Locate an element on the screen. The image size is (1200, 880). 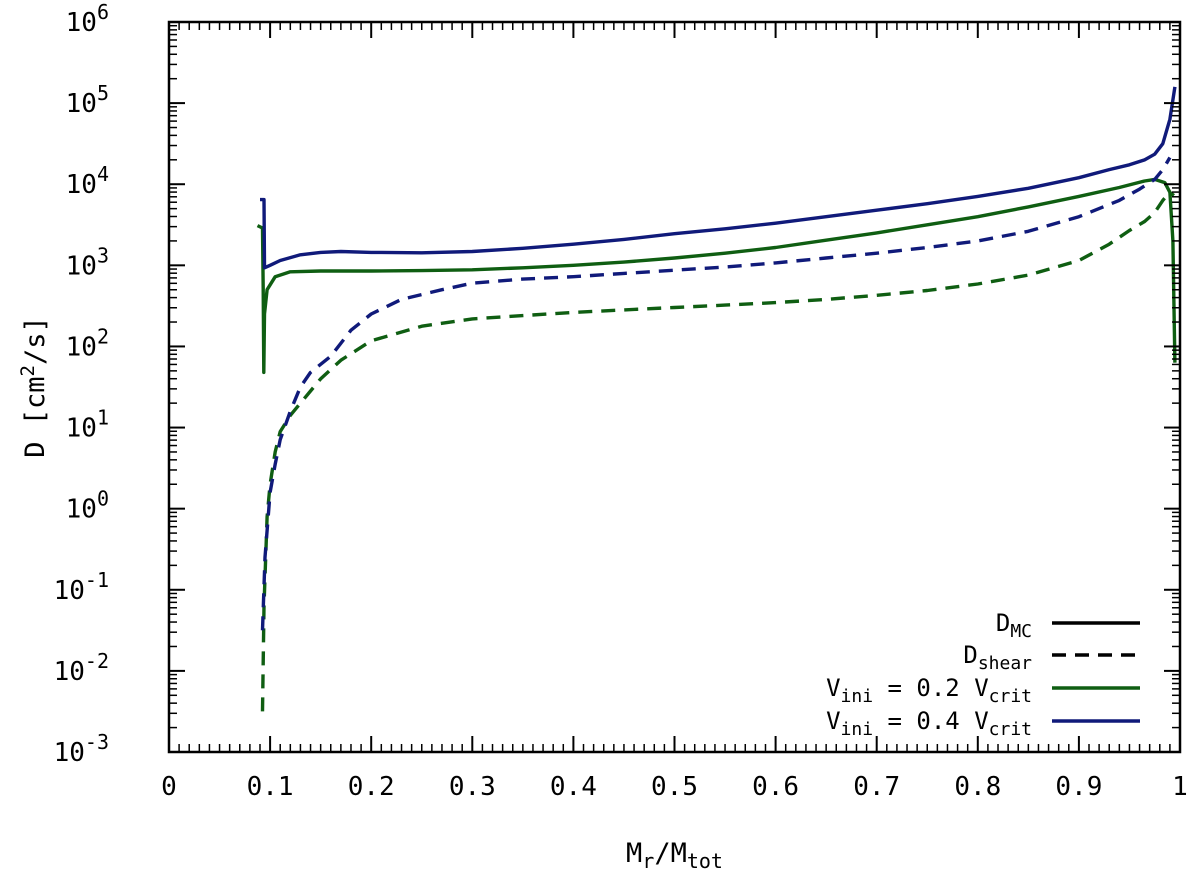
legend-label-0: DMC is located at coordinates (1014, 625).